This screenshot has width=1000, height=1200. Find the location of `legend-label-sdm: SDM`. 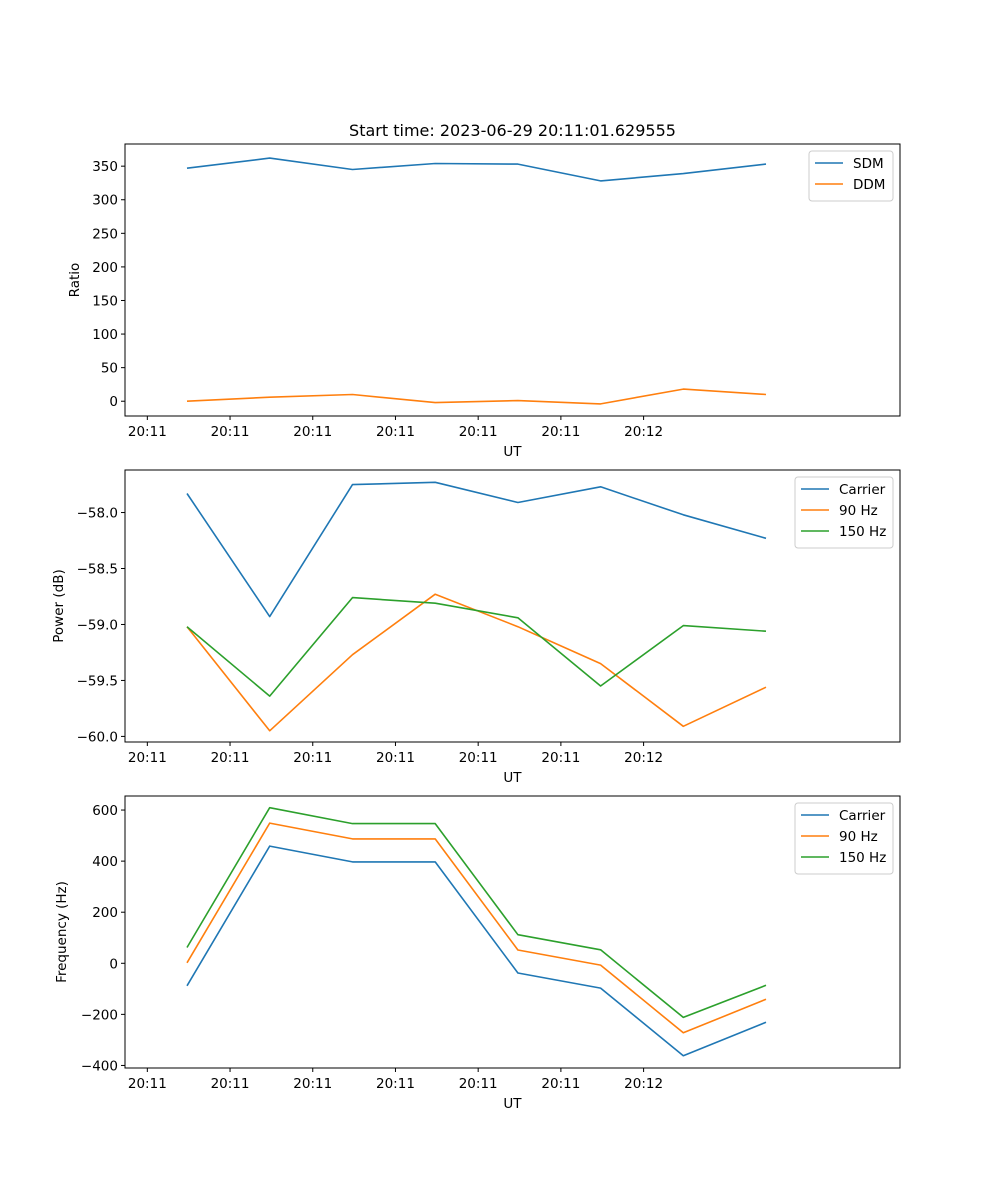

legend-label-sdm: SDM is located at coordinates (868, 164).